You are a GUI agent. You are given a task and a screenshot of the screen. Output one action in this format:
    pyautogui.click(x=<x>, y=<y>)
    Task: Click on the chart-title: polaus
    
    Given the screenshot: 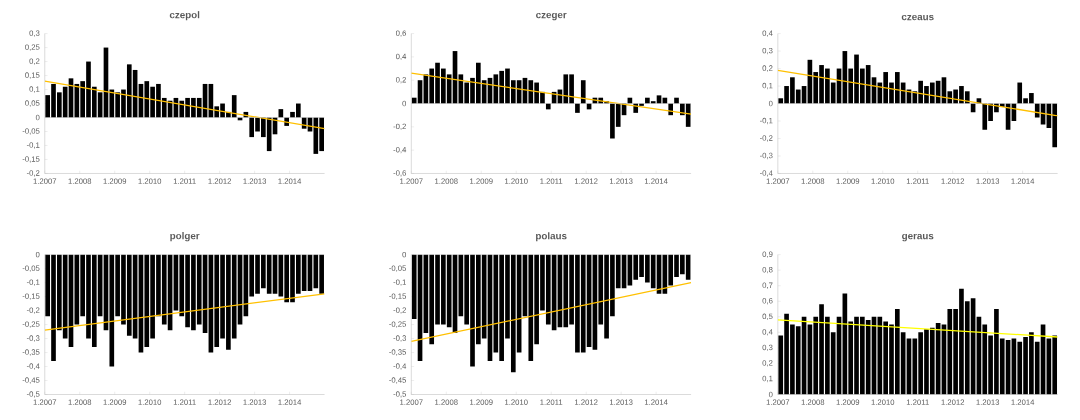 What is the action you would take?
    pyautogui.click(x=551, y=237)
    